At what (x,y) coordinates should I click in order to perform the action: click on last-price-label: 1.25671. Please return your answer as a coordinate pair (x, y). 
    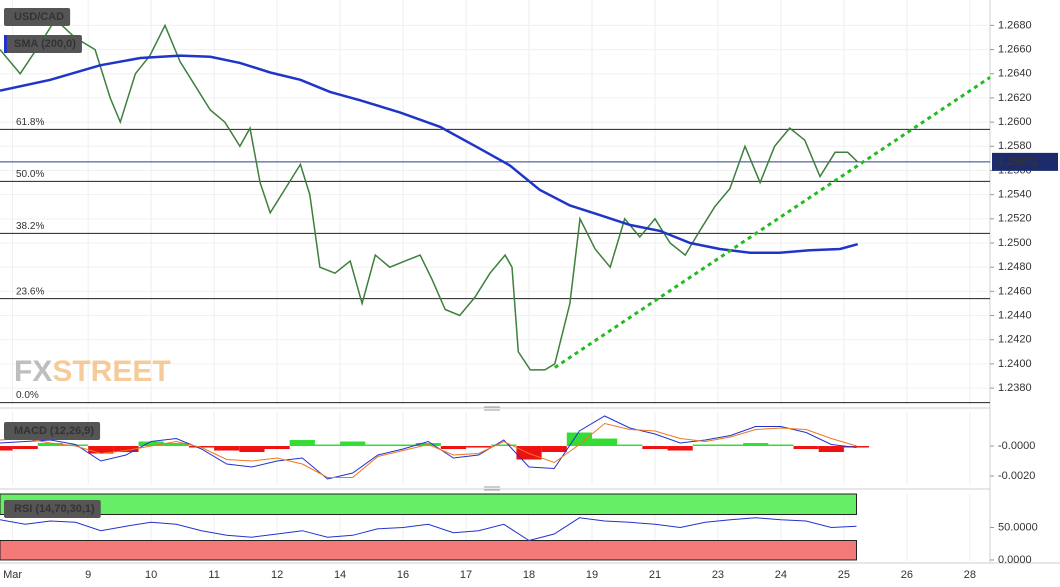
    Looking at the image, I should click on (1018, 162).